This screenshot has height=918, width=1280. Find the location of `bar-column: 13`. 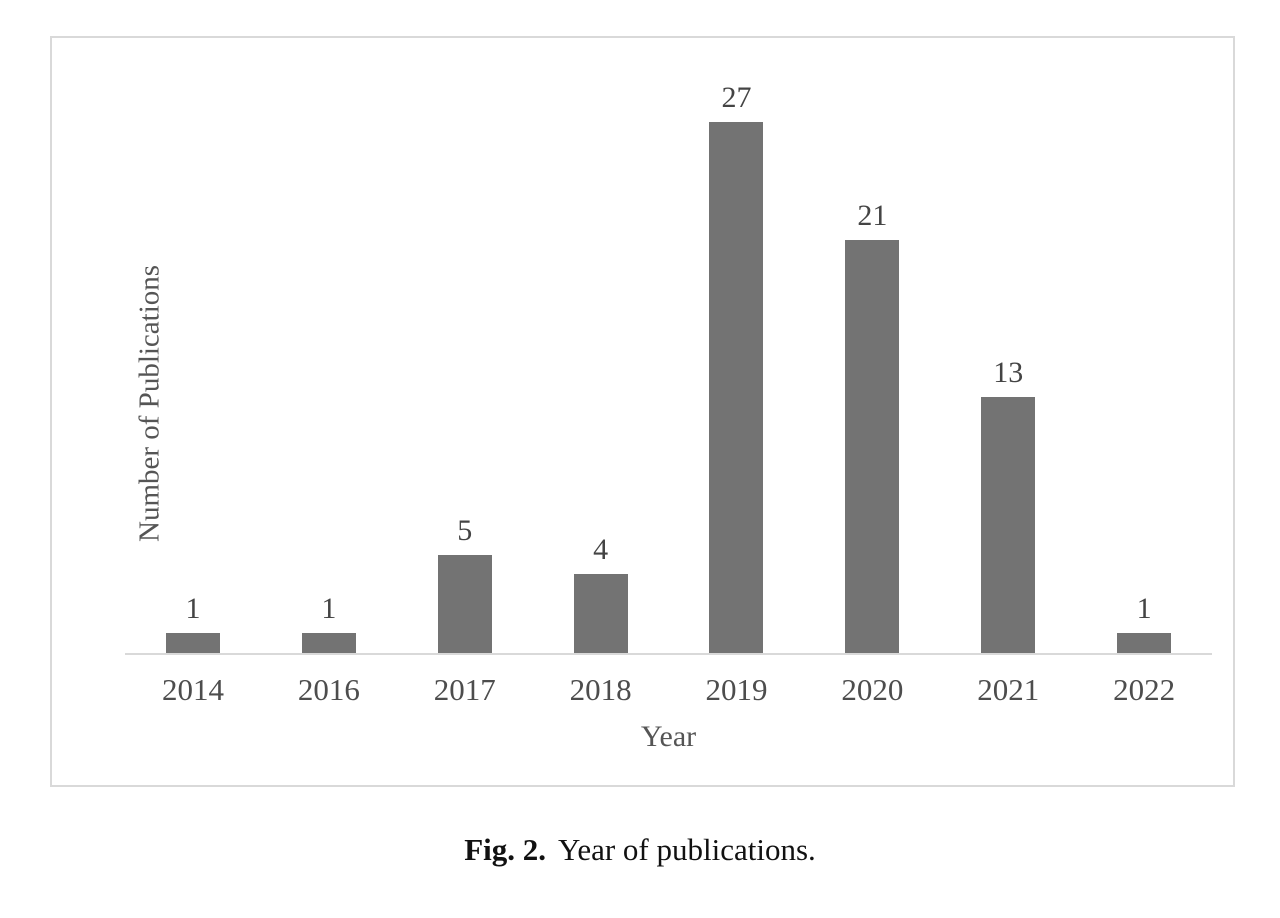

bar-column: 13 is located at coordinates (1008, 505).